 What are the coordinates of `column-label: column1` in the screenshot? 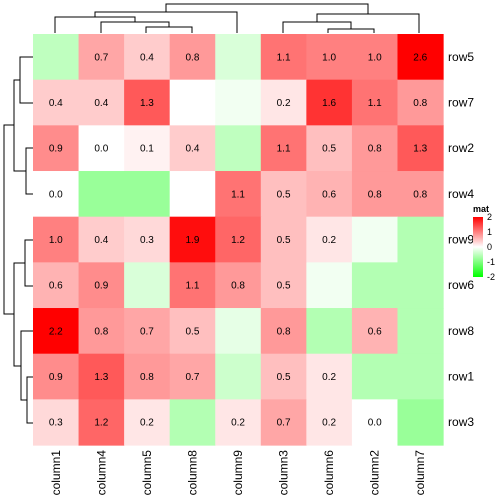 It's located at (56, 473).